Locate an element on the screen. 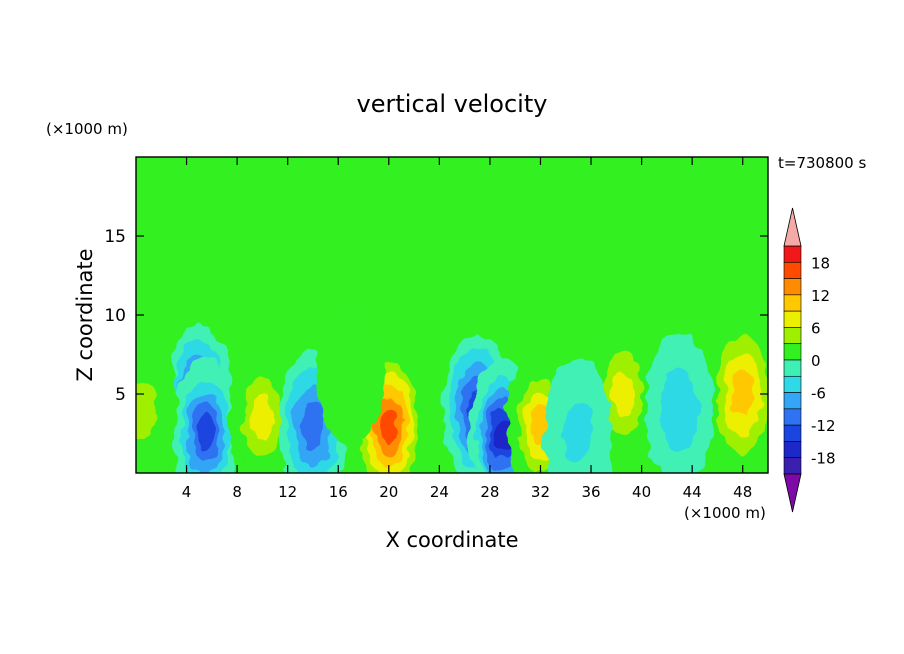 This screenshot has height=654, width=904. colorbar-tick-label: 0 is located at coordinates (816, 361).